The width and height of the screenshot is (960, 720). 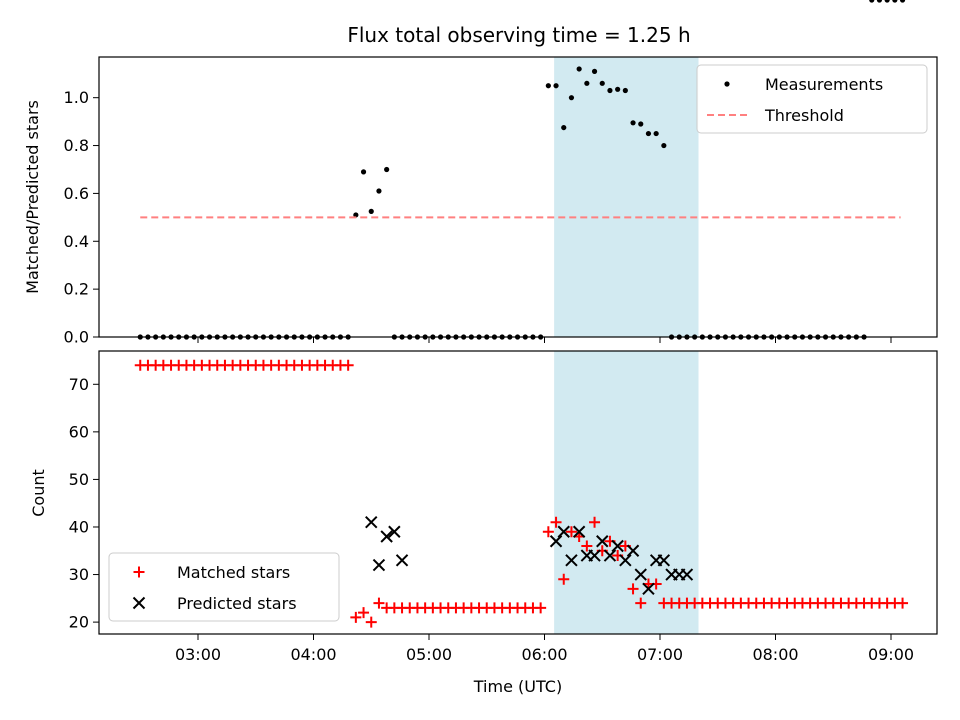 I want to click on y-tick-label: 70, so click(x=79, y=384).